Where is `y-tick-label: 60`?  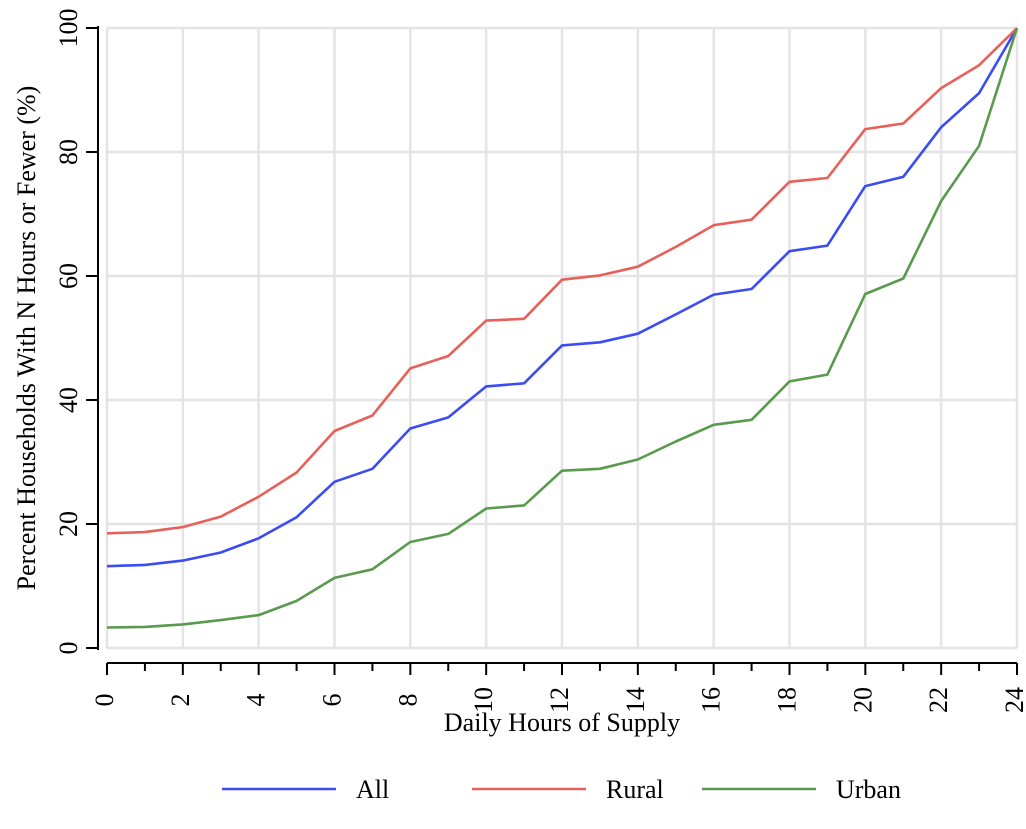
y-tick-label: 60 is located at coordinates (68, 276).